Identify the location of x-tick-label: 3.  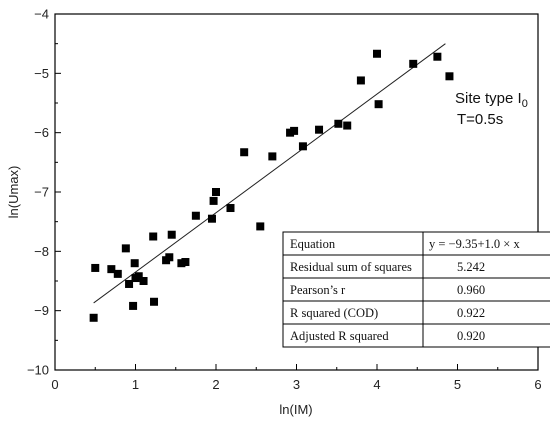
(296, 384).